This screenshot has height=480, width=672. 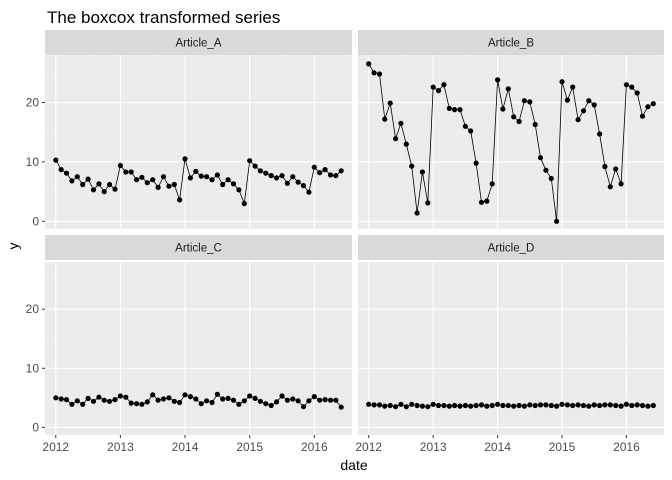 What do you see at coordinates (163, 17) in the screenshot?
I see `chart-title: The boxcox transformed series` at bounding box center [163, 17].